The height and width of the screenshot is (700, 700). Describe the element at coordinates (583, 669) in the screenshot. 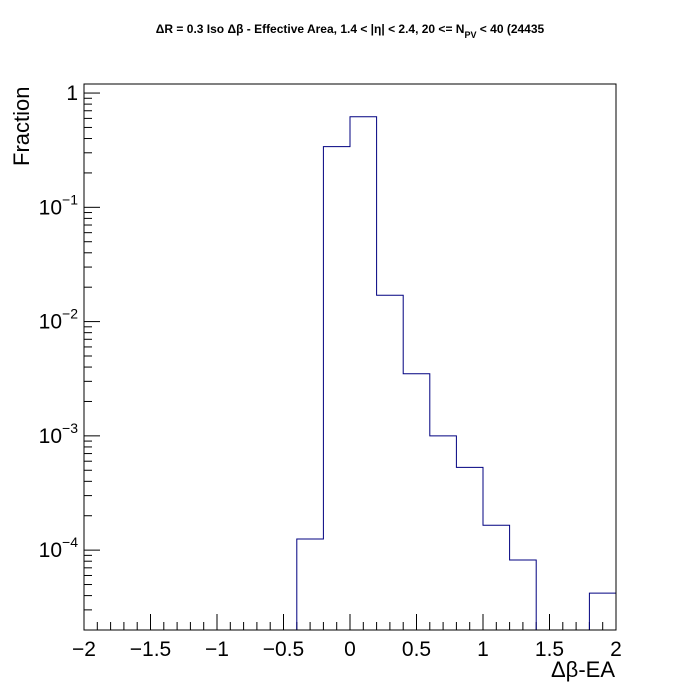

I see `x-axis-label: Δβ-EA` at that location.